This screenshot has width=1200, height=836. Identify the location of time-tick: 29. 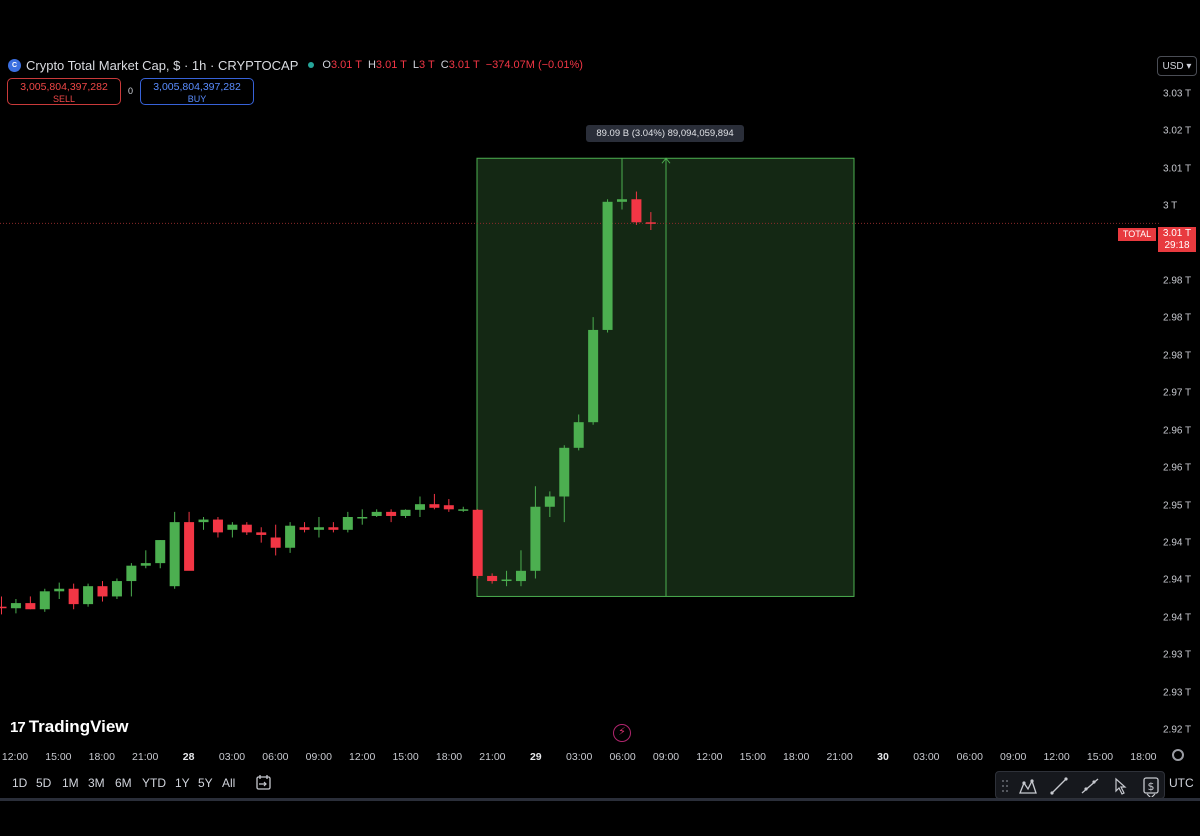
(535, 757).